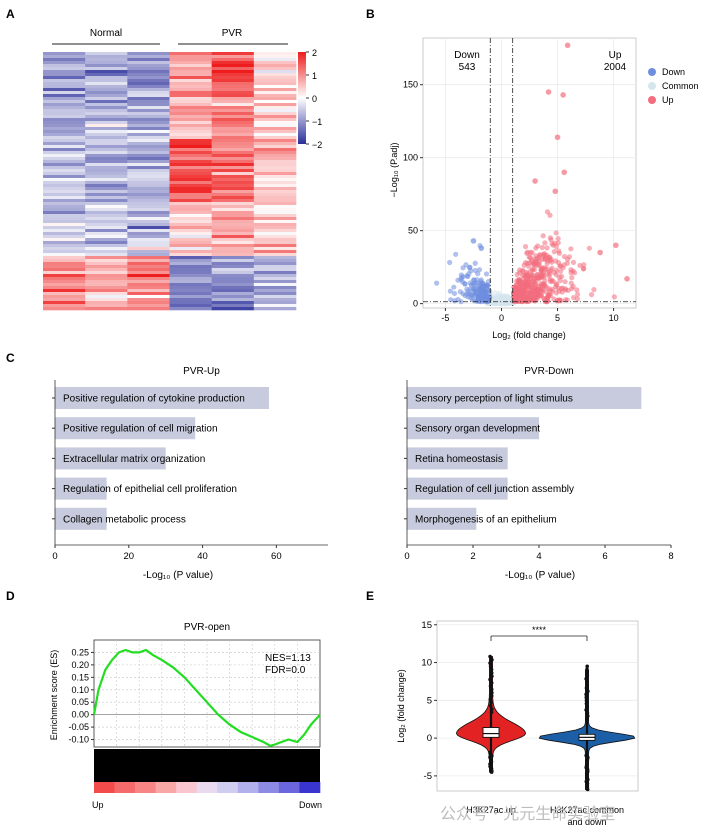  Describe the element at coordinates (194, 693) in the screenshot. I see `gsea-plot: -0.10 -0.05 0.00 0.05 0.10 0.15 0.20 0.25` at that location.